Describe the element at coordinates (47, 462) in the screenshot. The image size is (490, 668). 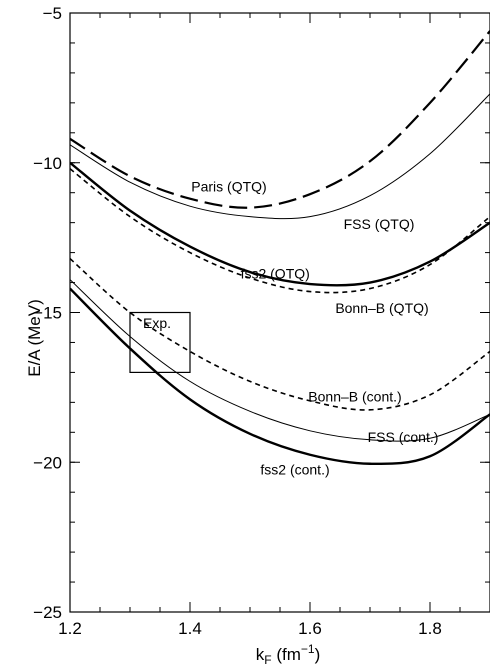
I see `y-tick-label: −20` at that location.